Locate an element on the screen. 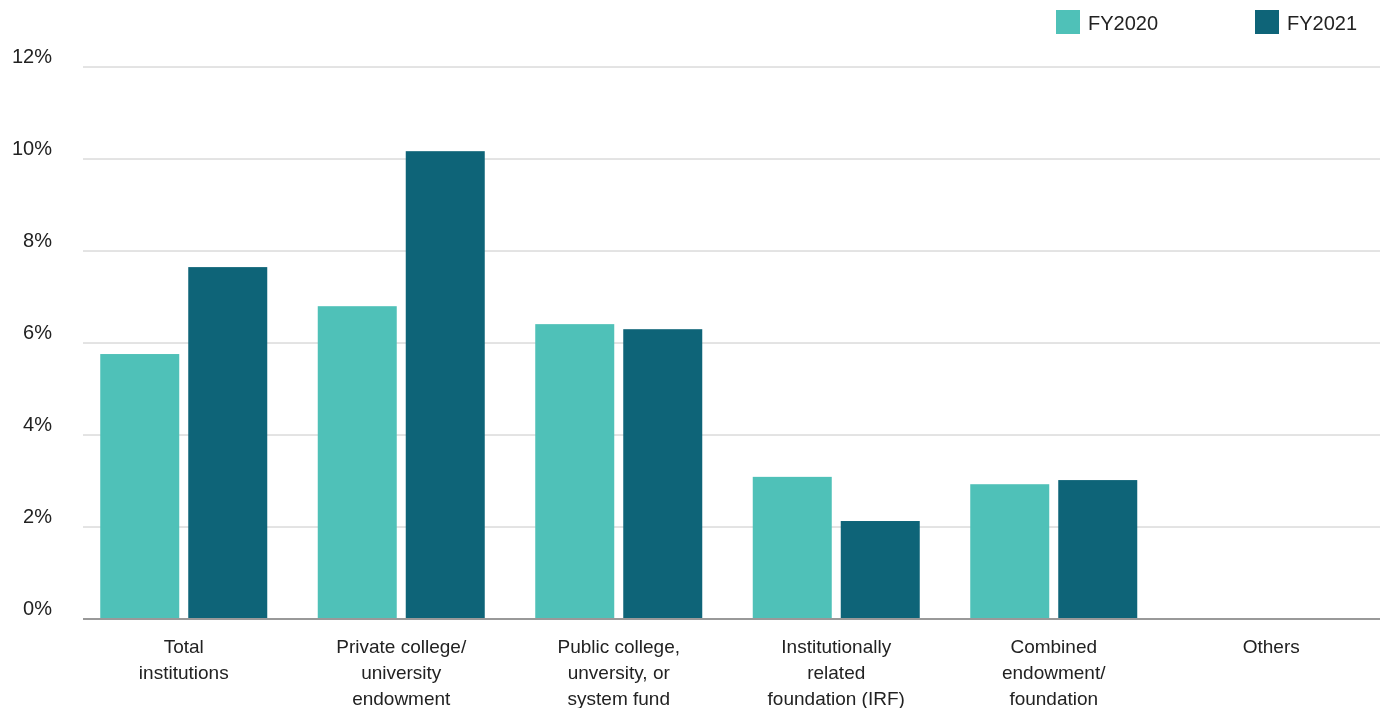 This screenshot has width=1392, height=716. legend-label: FY2021 is located at coordinates (1322, 23).